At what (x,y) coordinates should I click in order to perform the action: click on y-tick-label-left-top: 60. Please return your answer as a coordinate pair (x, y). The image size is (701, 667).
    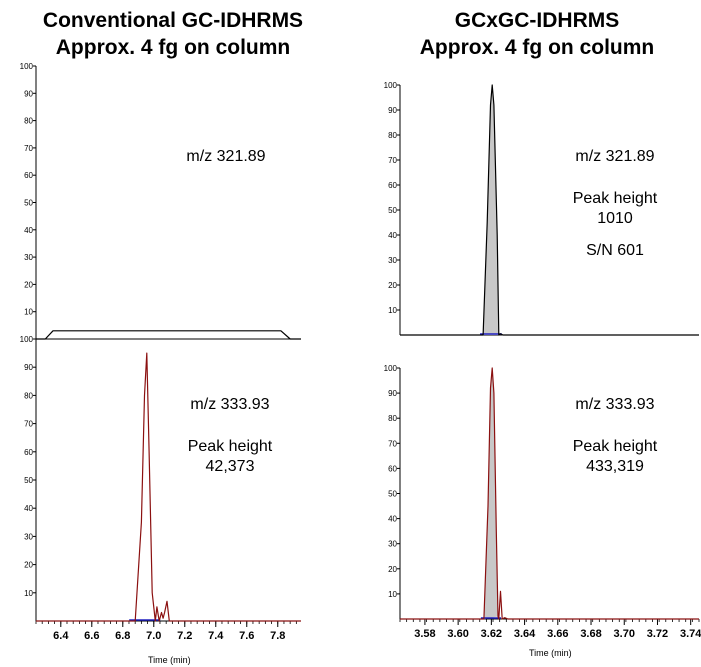
    Looking at the image, I should click on (28, 175).